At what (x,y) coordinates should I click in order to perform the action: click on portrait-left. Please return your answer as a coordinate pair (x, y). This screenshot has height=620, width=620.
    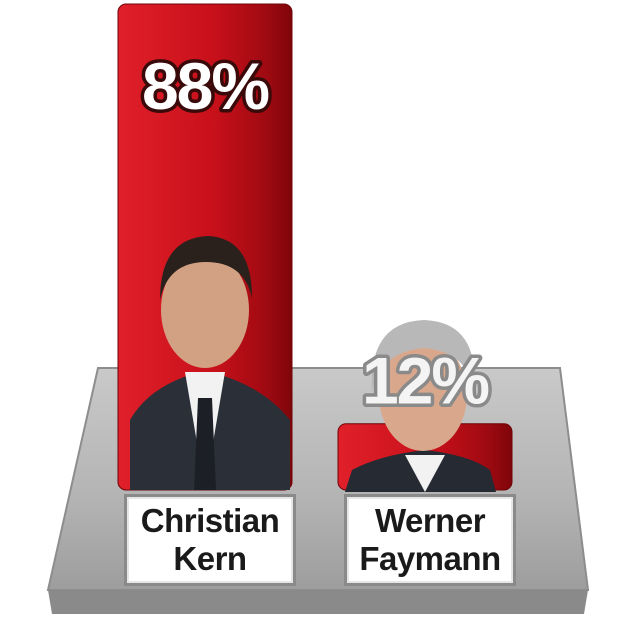
    Looking at the image, I should click on (210, 363).